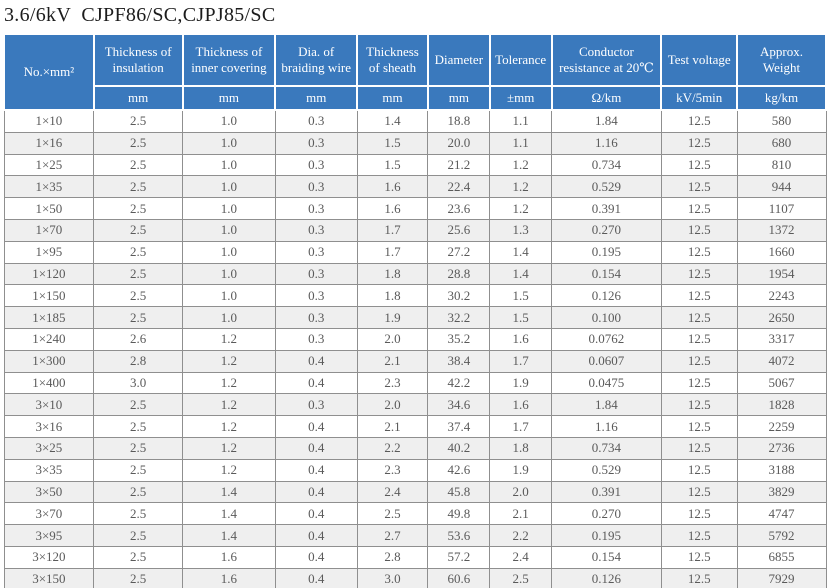 Image resolution: width=830 pixels, height=588 pixels. What do you see at coordinates (415, 98) in the screenshot?
I see `header-unit-row: mm mm mm mm mm ±mm Ω/km kV/5min kg/km` at bounding box center [415, 98].